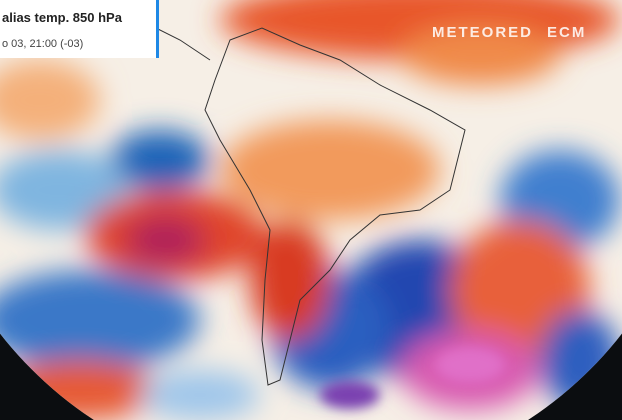 The image size is (622, 420). What do you see at coordinates (43, 44) in the screenshot?
I see `map-subtitle: o 03, 21:00 (-03)` at bounding box center [43, 44].